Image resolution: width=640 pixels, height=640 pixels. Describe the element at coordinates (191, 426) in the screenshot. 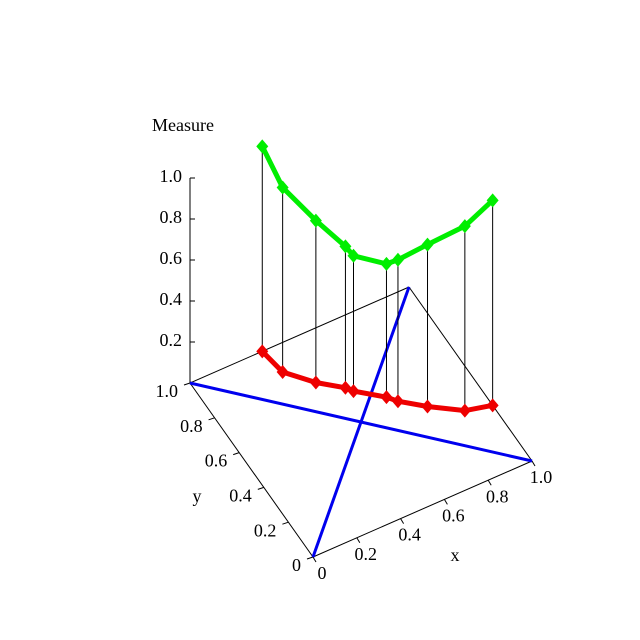

I see `y-tick-label: 0.8` at that location.